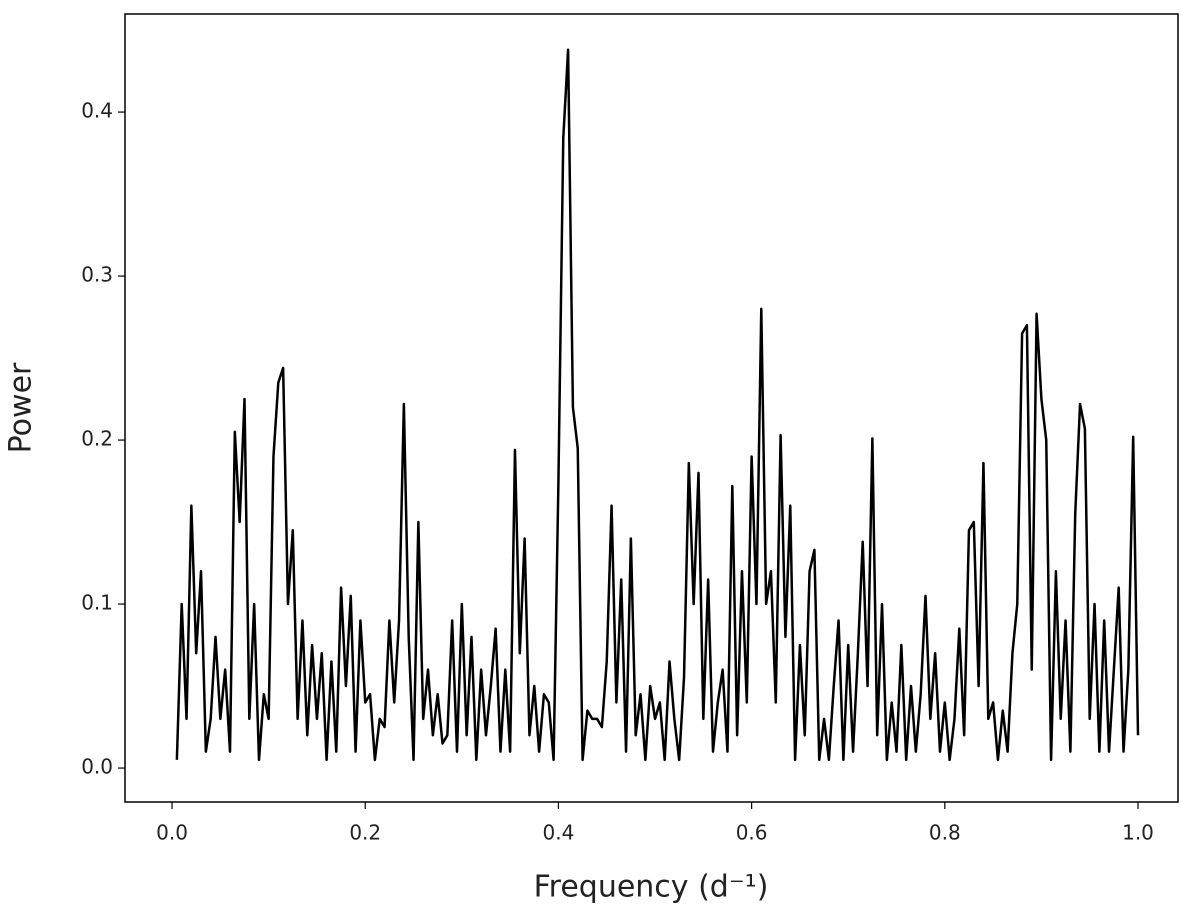  I want to click on x-tick-label: 0.8, so click(945, 833).